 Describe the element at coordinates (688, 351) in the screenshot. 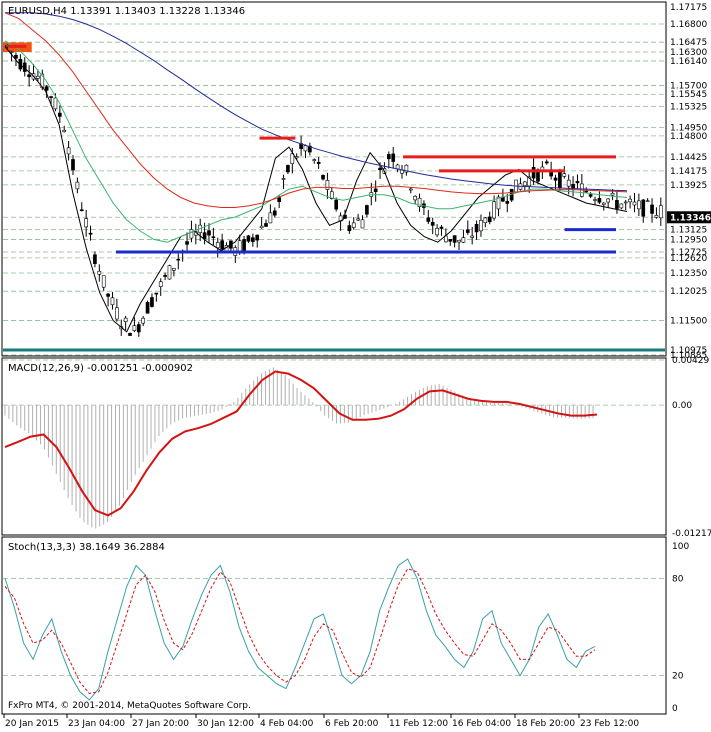

I see `price-tick-label: 1.10975` at that location.